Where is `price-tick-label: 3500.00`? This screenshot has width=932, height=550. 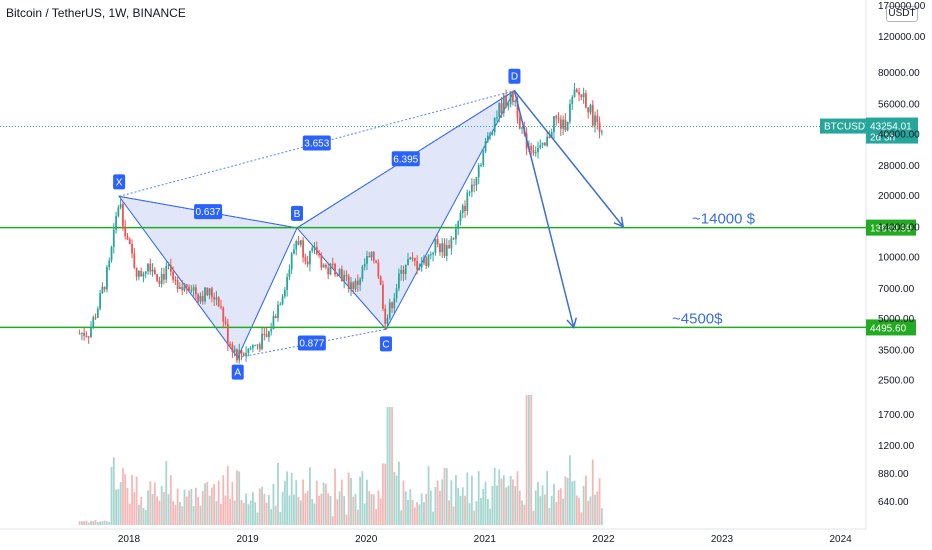 price-tick-label: 3500.00 is located at coordinates (896, 351).